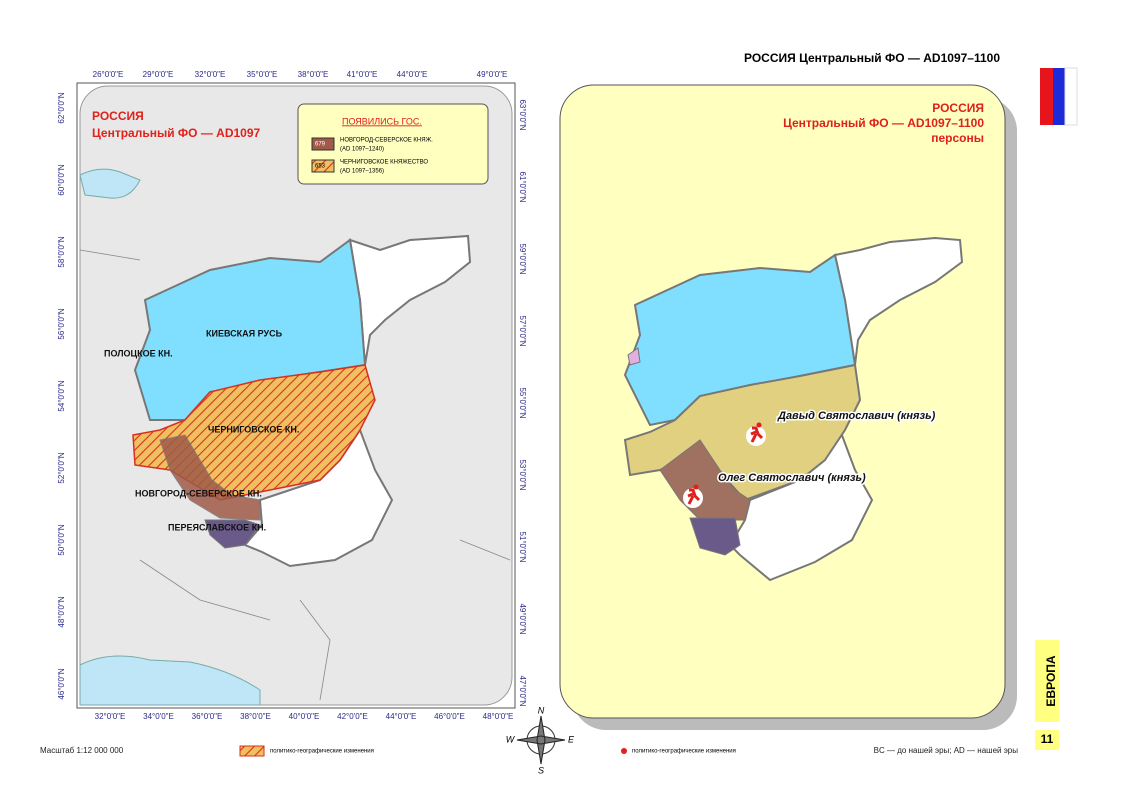 This screenshot has width=1122, height=794. Describe the element at coordinates (384, 163) in the screenshot. I see `legend-name: ЧЕРНИГОВСКОЕ КНЯЖЕСТВО` at that location.